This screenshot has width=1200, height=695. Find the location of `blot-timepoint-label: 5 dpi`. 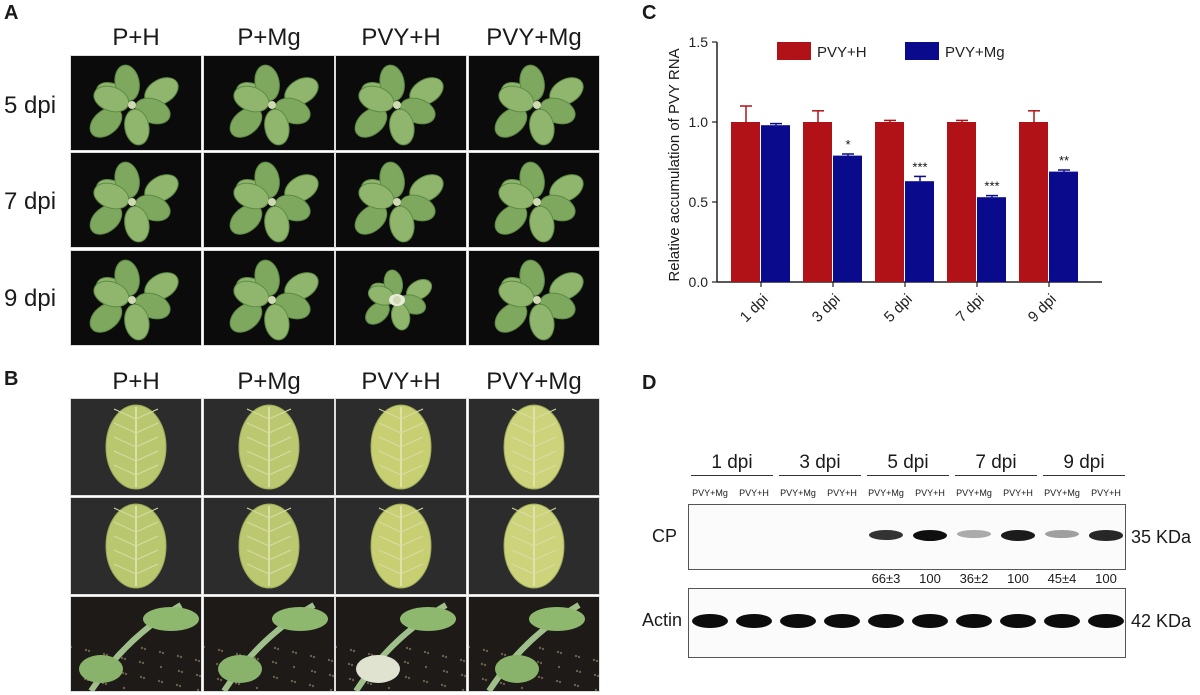

blot-timepoint-label: 5 dpi is located at coordinates (908, 462).